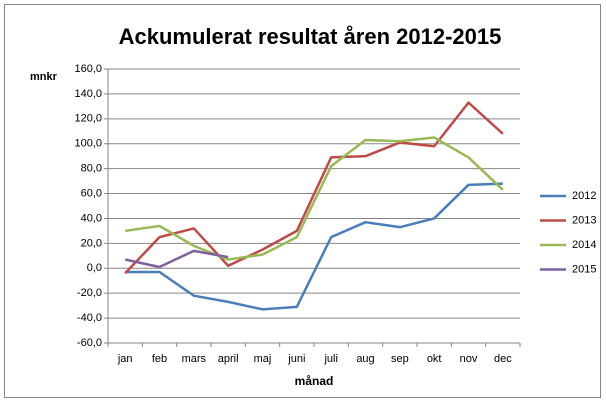 This screenshot has width=606, height=407. Describe the element at coordinates (44, 77) in the screenshot. I see `y-axis-label: mnkr` at that location.